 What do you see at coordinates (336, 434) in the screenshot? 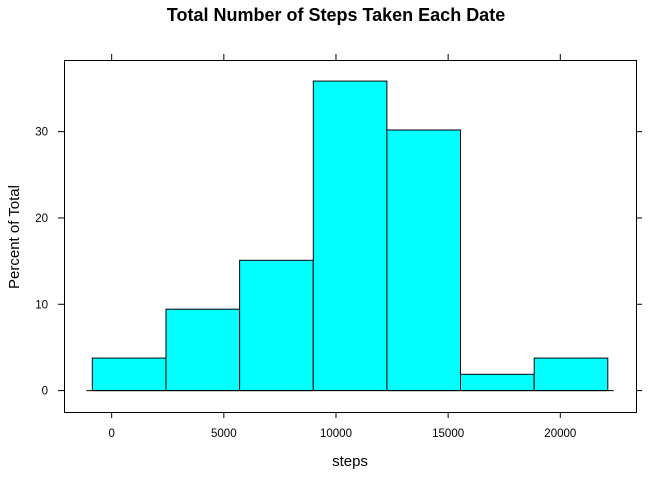
I see `x-tick-label-2: 10000` at bounding box center [336, 434].